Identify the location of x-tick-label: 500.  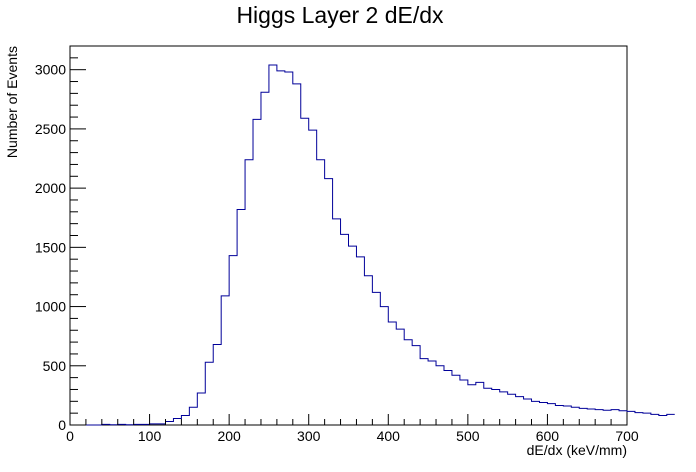
(468, 436).